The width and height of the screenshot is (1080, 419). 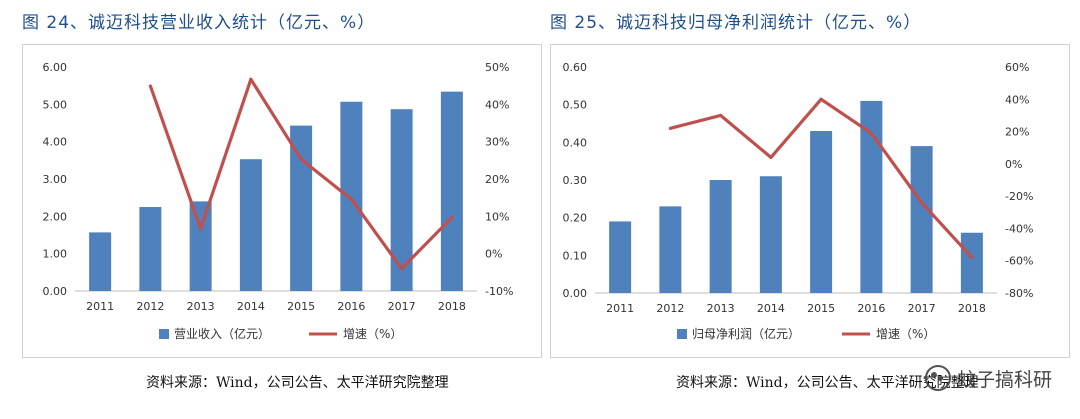 I want to click on left-source-note: 资料来源：Wind，公司公告、太平洋研究院整理, so click(x=297, y=383).